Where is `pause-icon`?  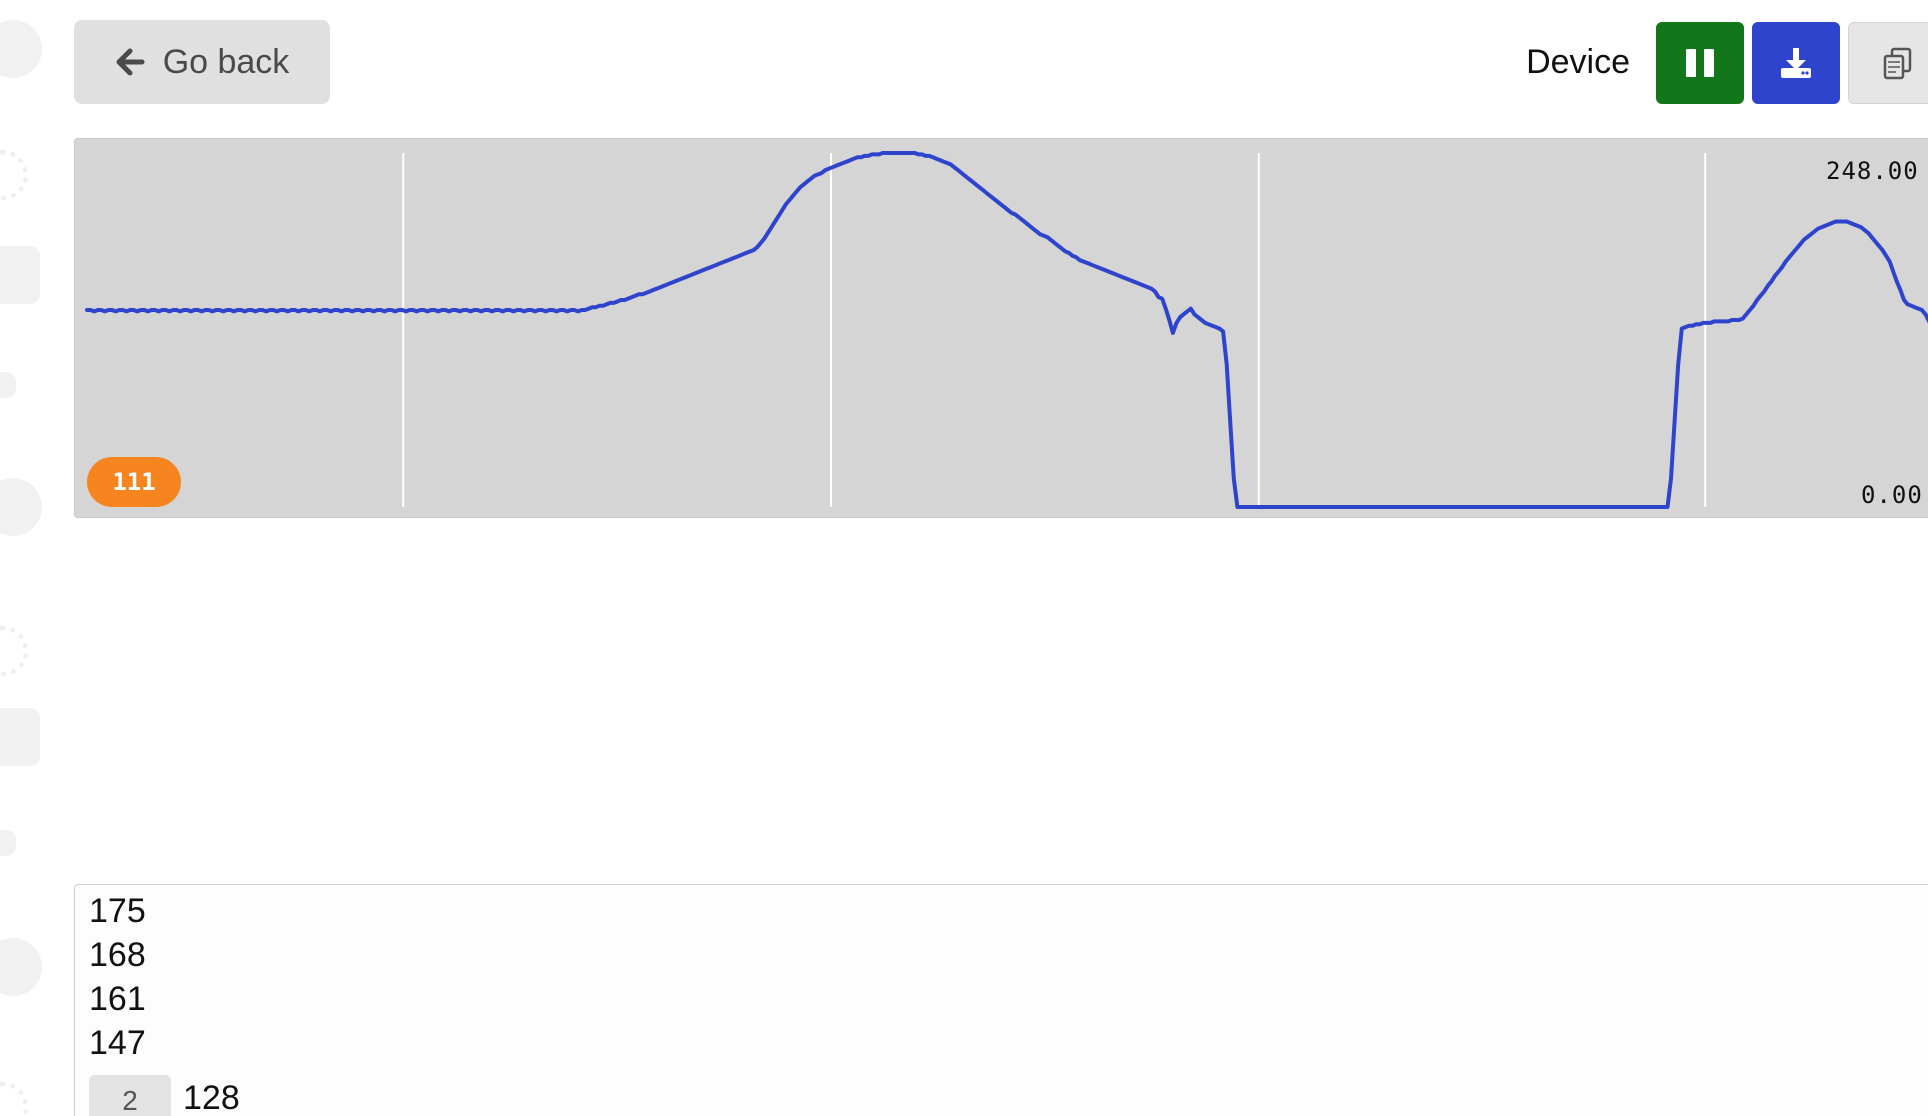 pause-icon is located at coordinates (1700, 63).